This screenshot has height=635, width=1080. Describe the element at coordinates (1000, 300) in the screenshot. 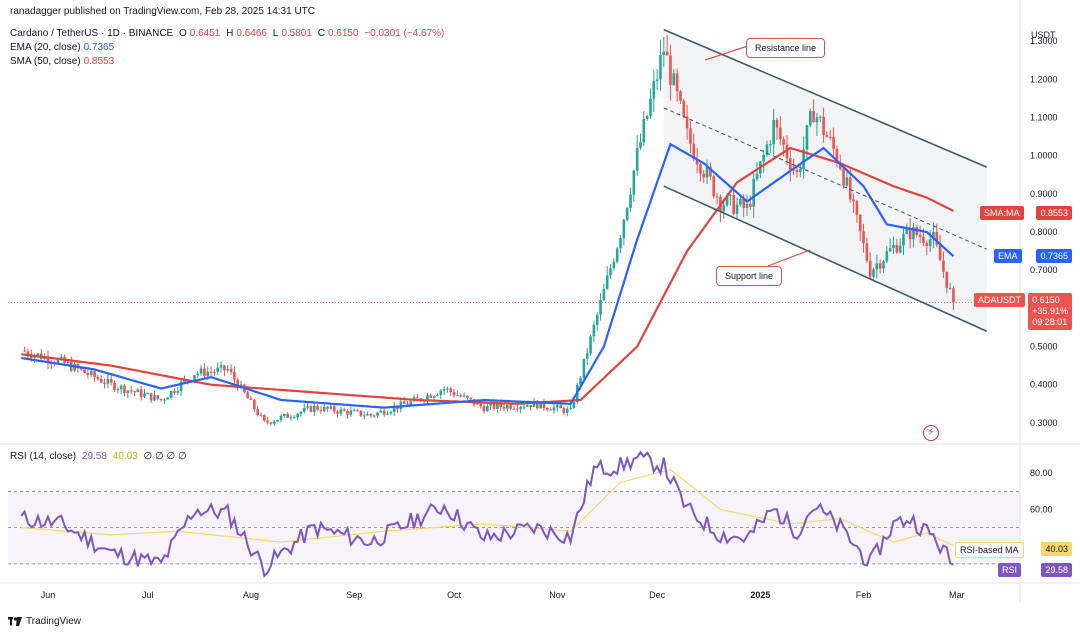

I see `price-tag-label: ADAUSDT` at that location.